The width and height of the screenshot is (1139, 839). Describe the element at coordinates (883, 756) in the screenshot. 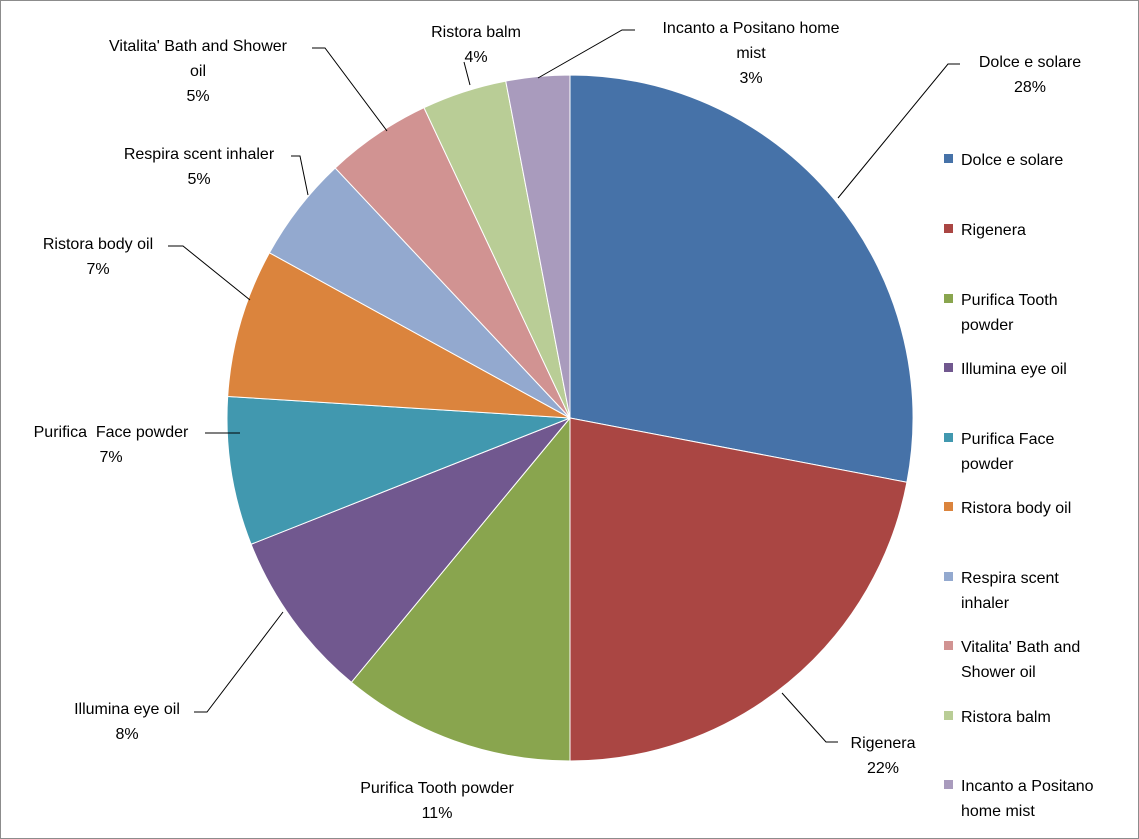

I see `data-label: Rigenera 22%` at that location.